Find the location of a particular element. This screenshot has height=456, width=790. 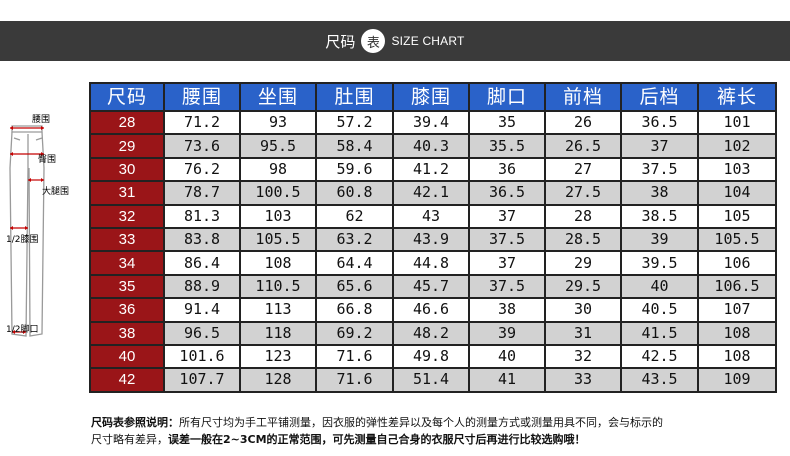

size-cell: 34 is located at coordinates (127, 263).